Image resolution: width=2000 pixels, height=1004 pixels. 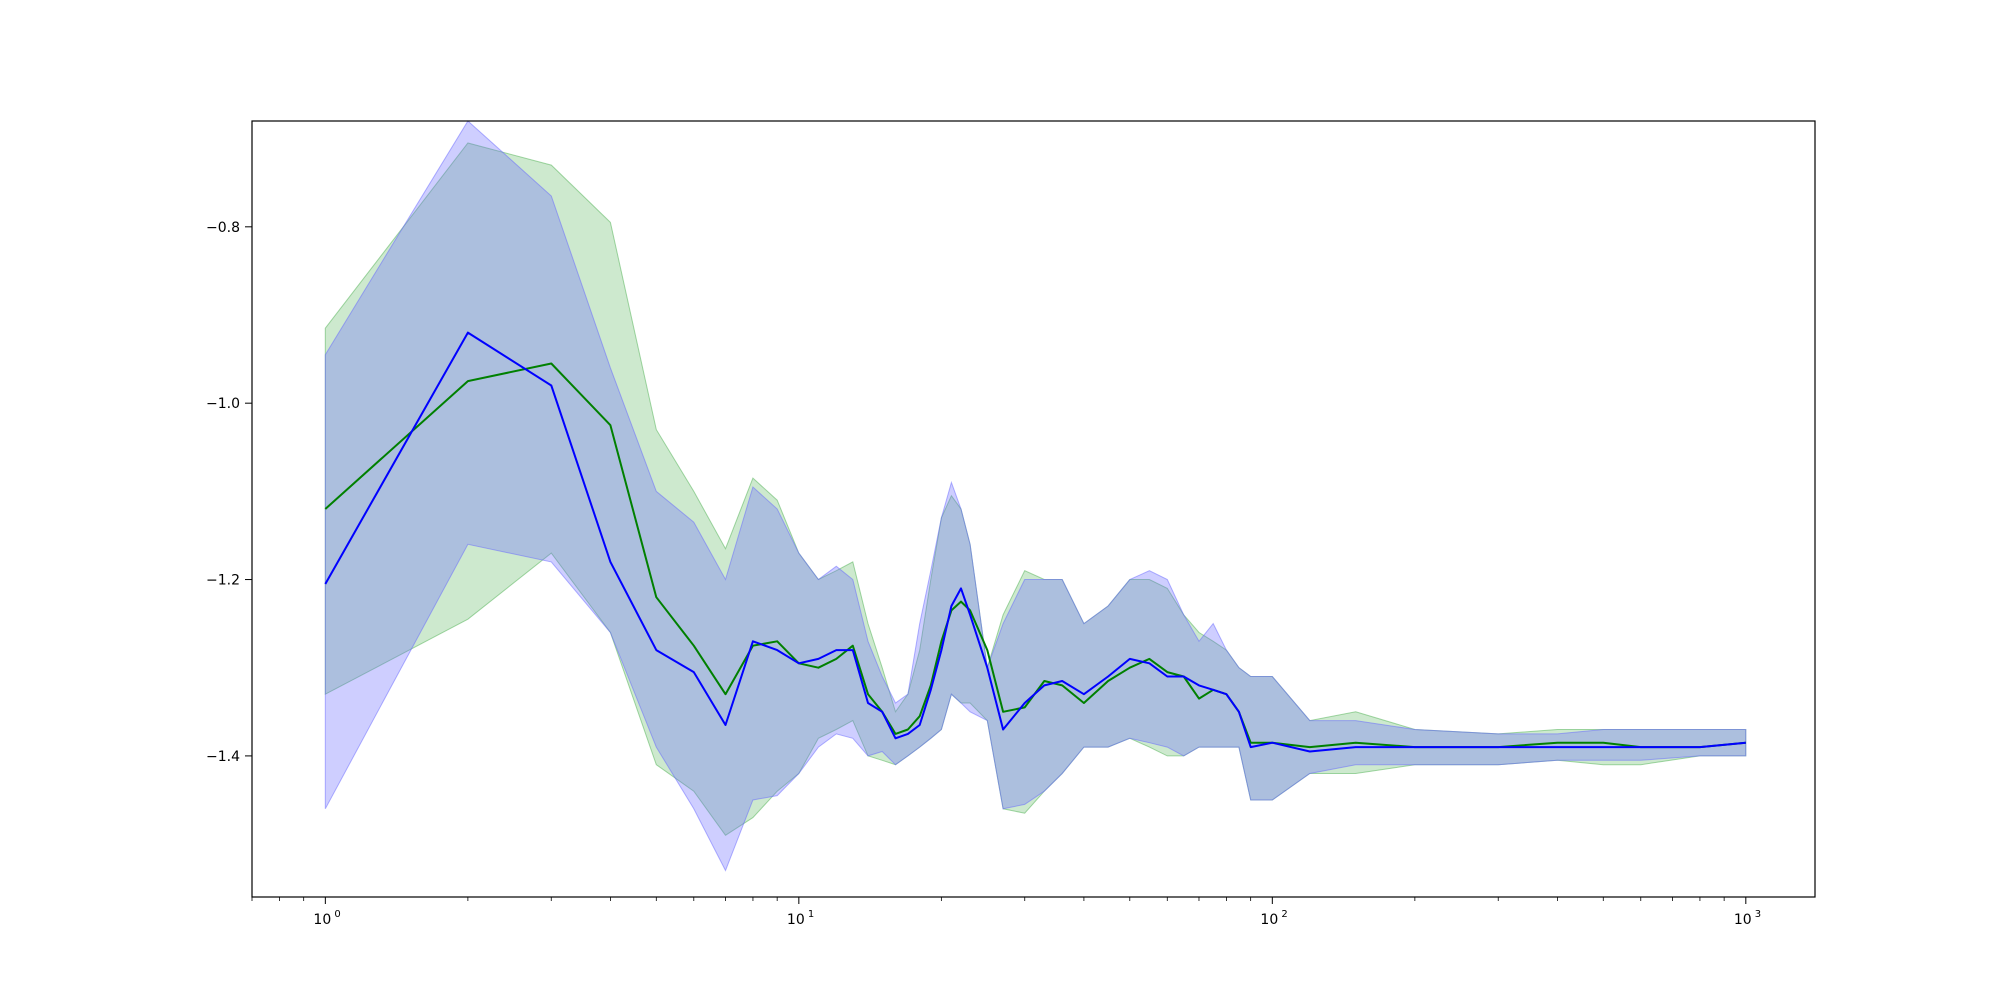 I want to click on y-tick-label: −1.4, so click(x=223, y=757).